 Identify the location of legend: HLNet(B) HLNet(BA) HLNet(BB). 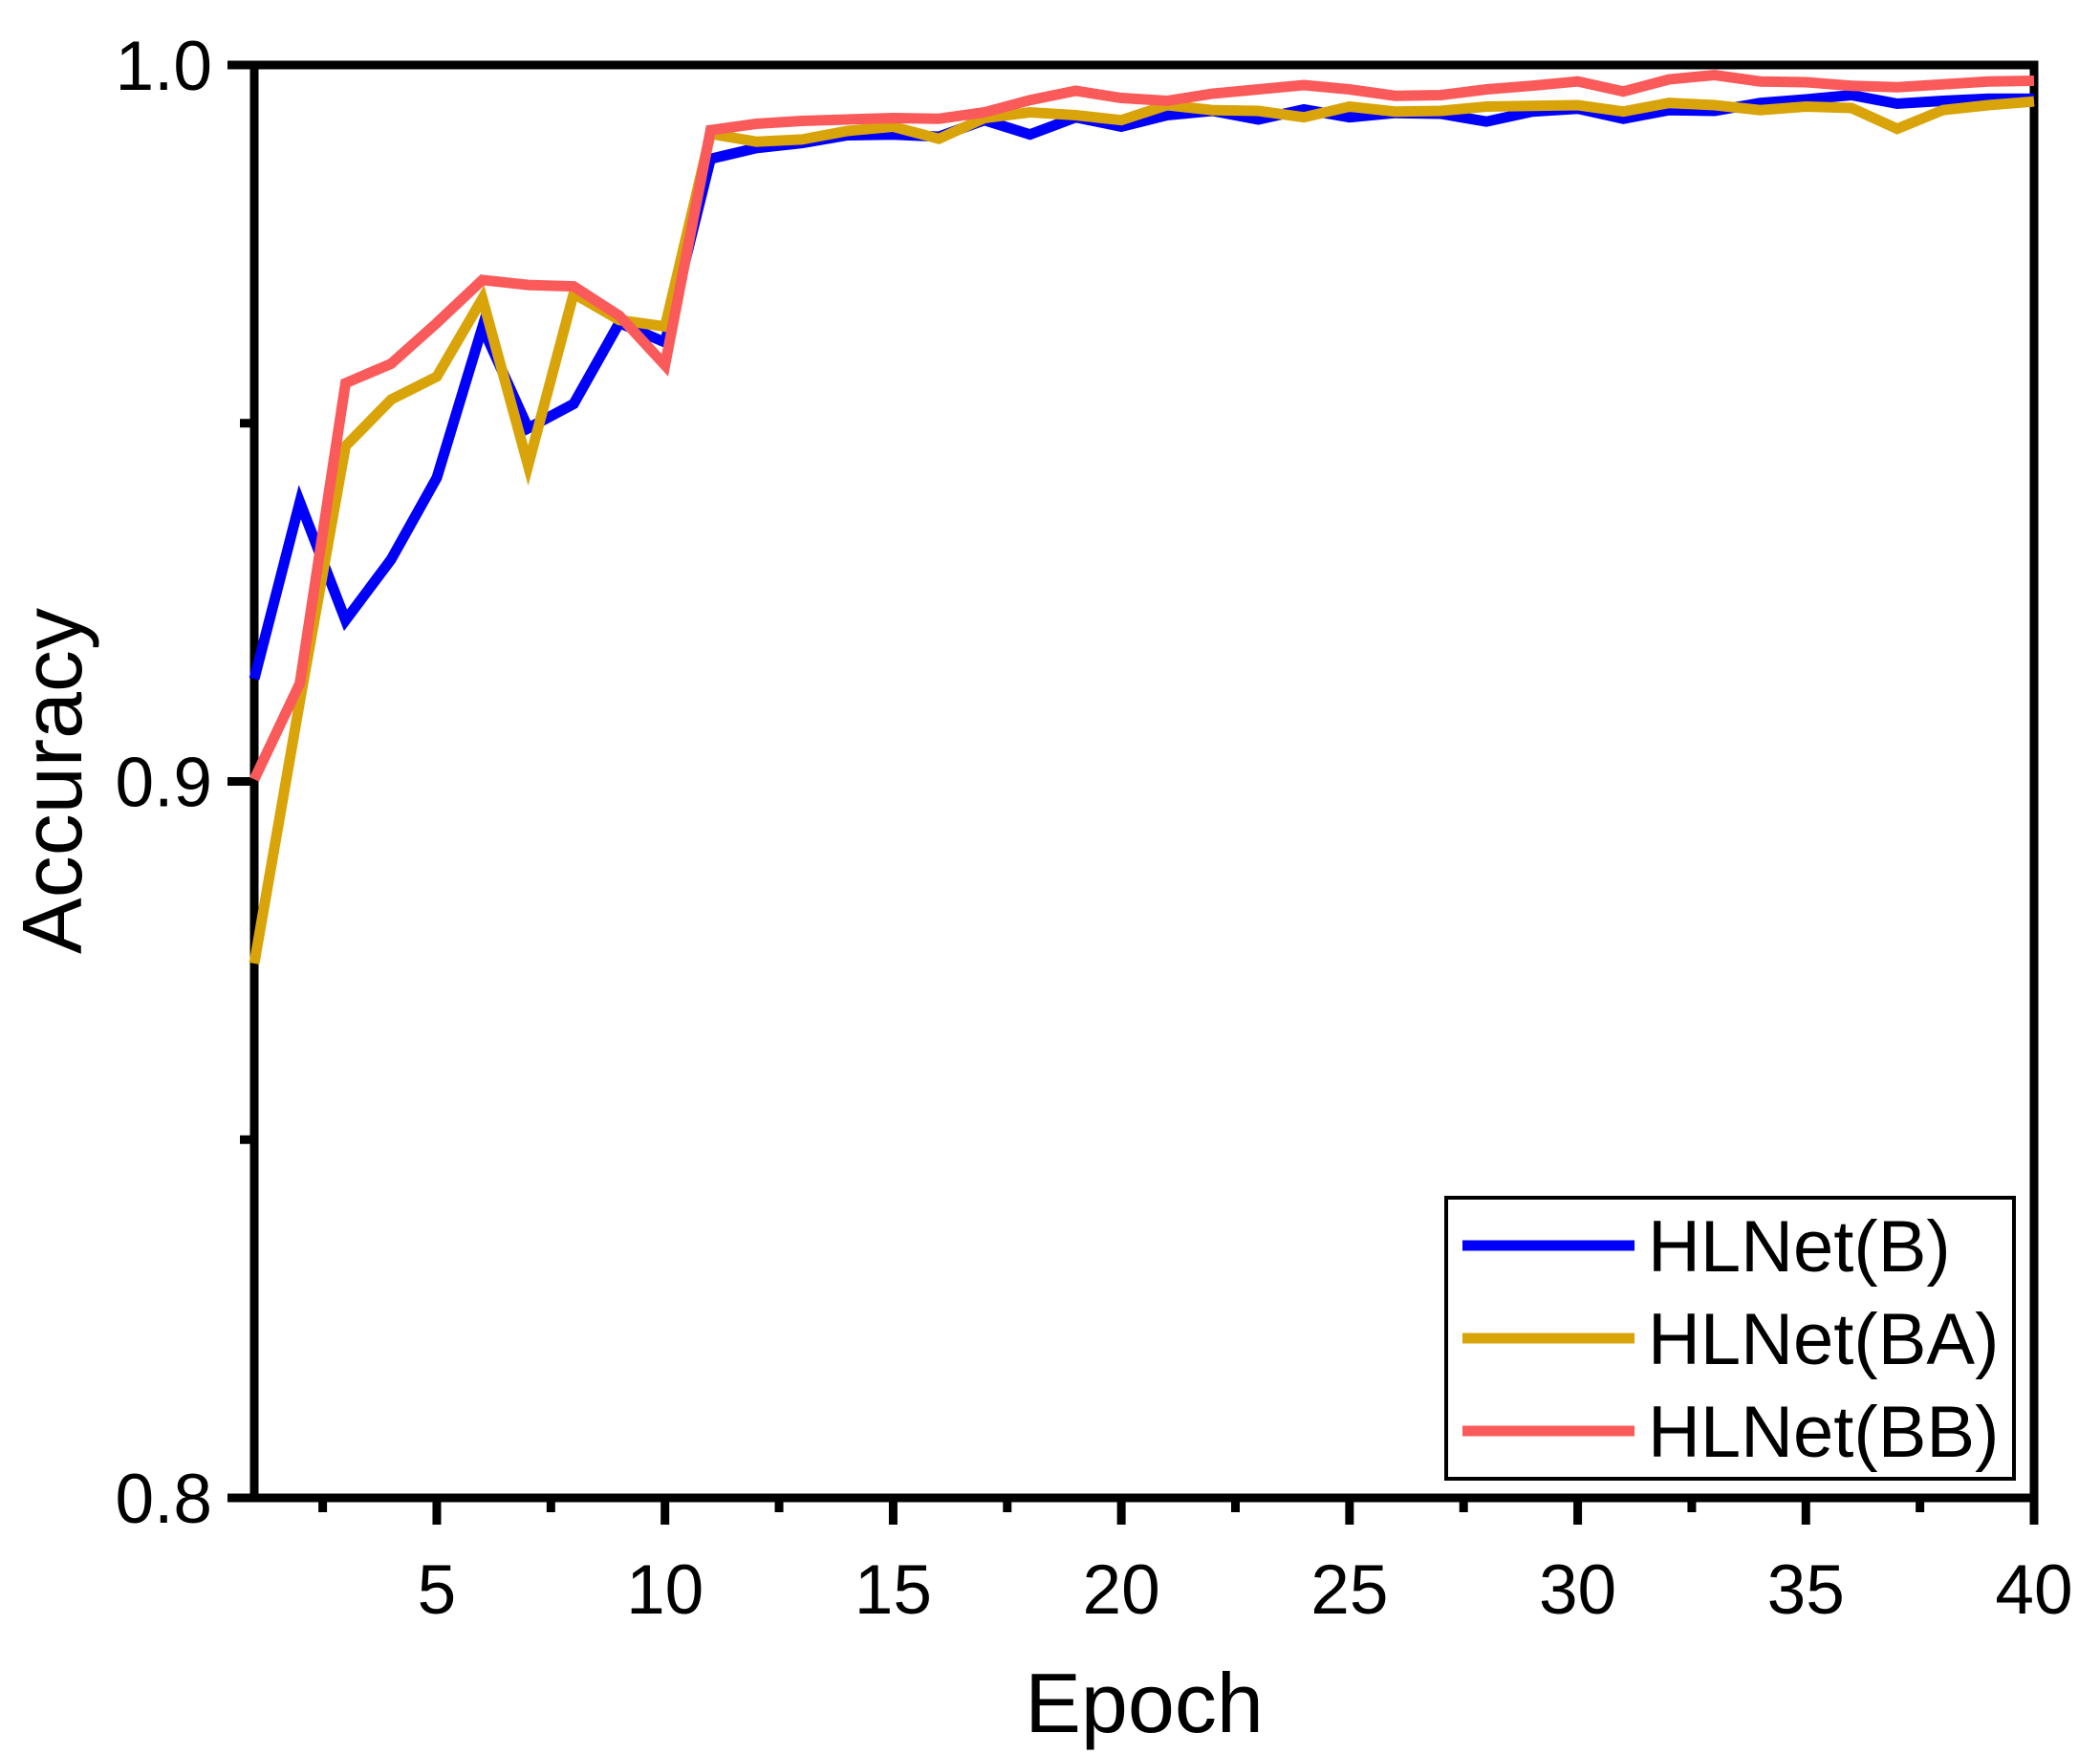
(1730, 1339).